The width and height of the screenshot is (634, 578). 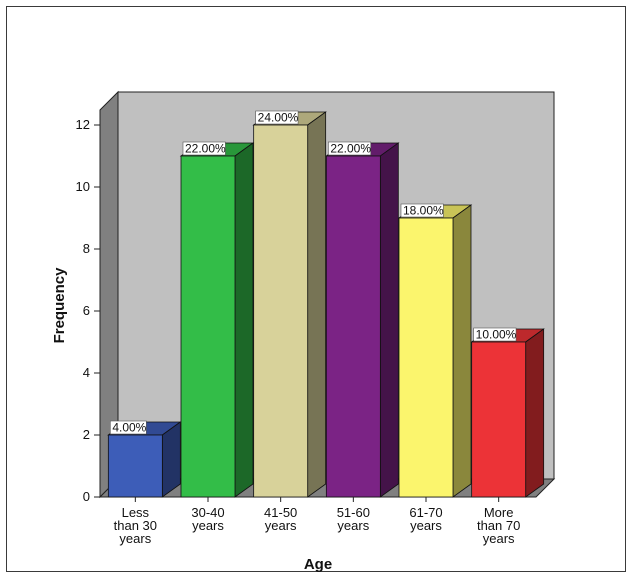 What do you see at coordinates (318, 564) in the screenshot?
I see `x-axis-title: Age` at bounding box center [318, 564].